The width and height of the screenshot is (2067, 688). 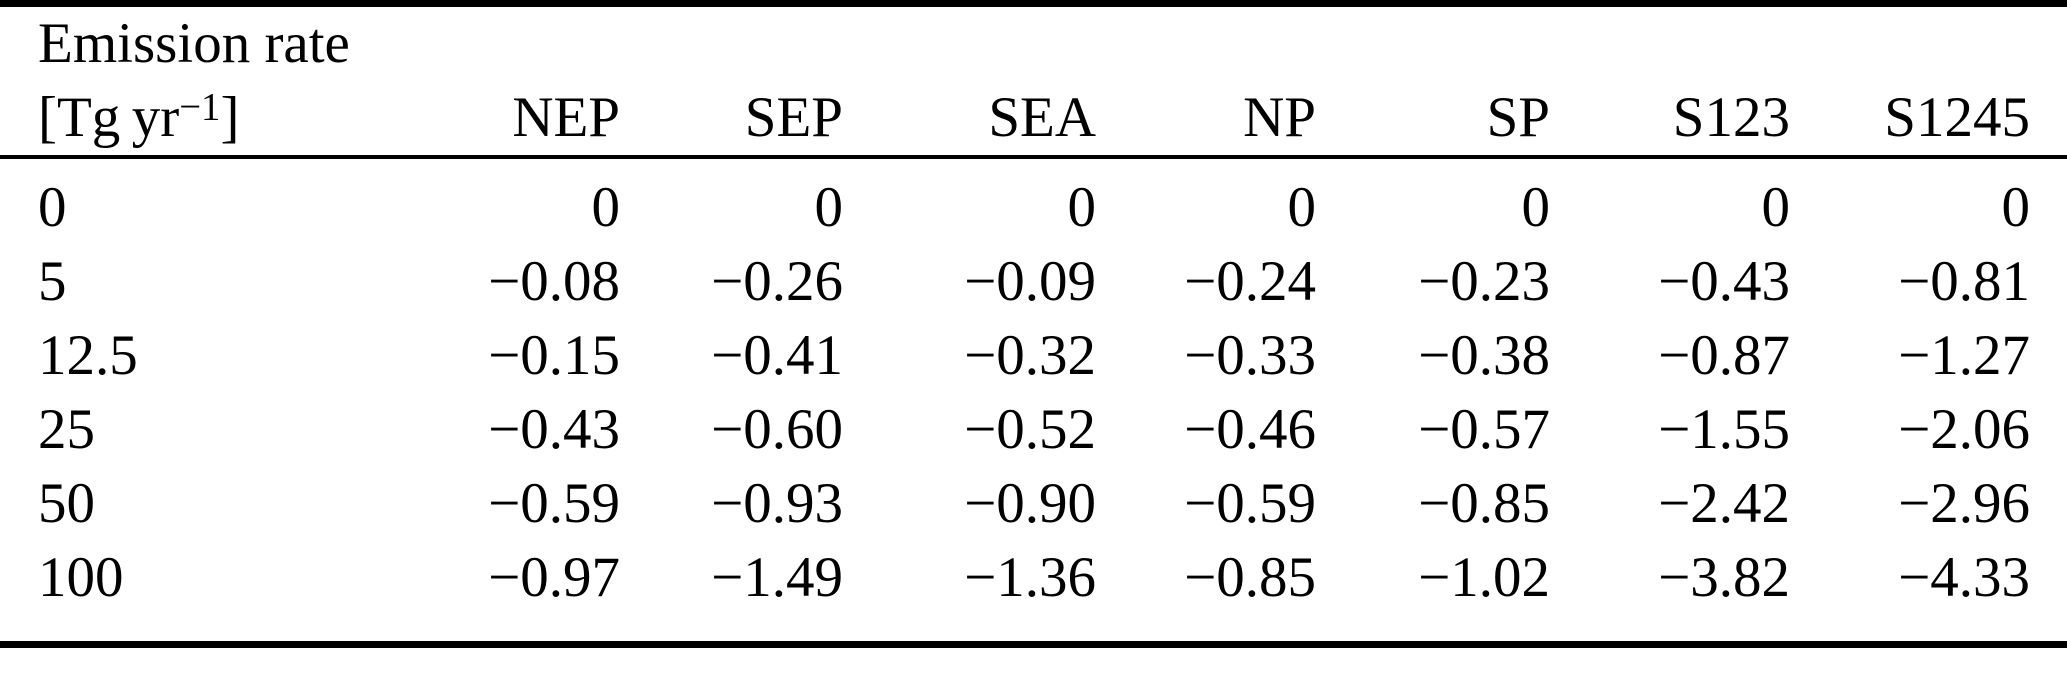 I want to click on header-emission-rate: Emission rate [Tg yr−1], so click(x=190, y=81).